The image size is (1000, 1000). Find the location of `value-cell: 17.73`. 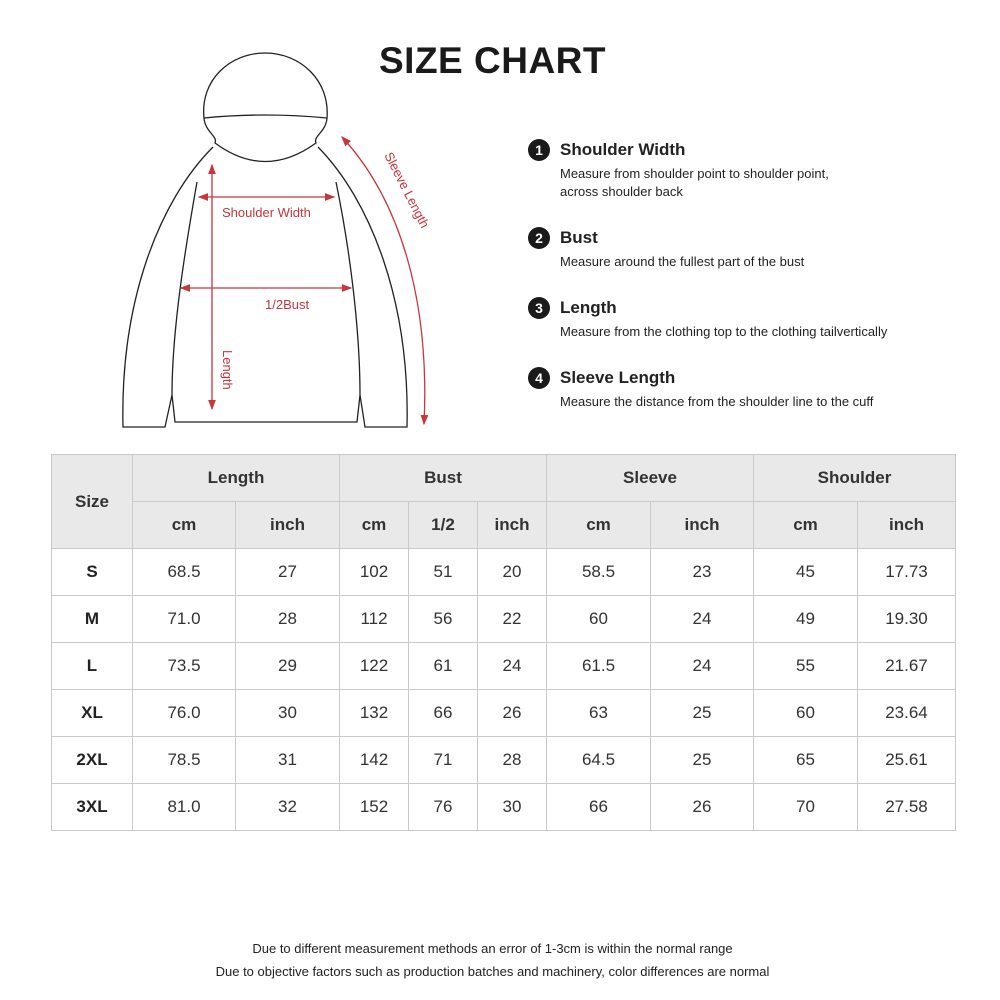

value-cell: 17.73 is located at coordinates (906, 572).